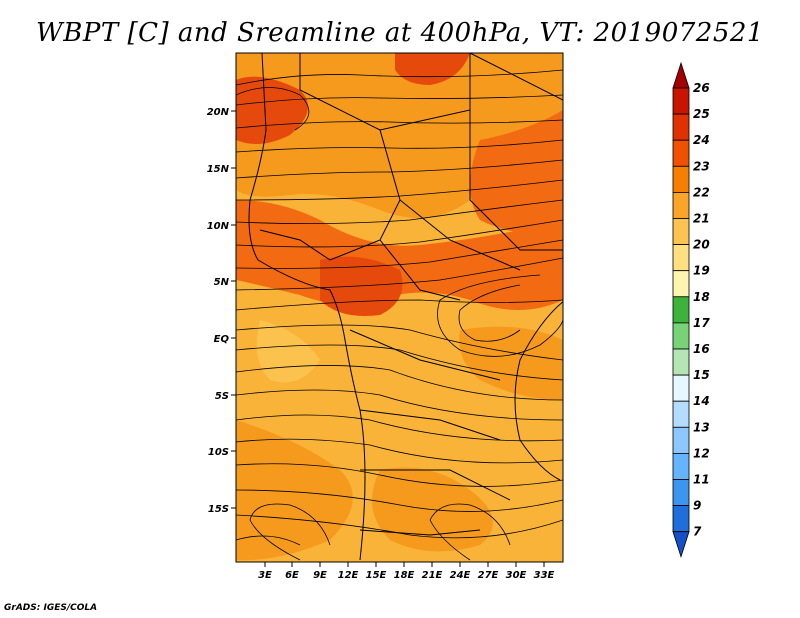 This screenshot has height=618, width=800. What do you see at coordinates (320, 575) in the screenshot?
I see `lon-label: 9E` at bounding box center [320, 575].